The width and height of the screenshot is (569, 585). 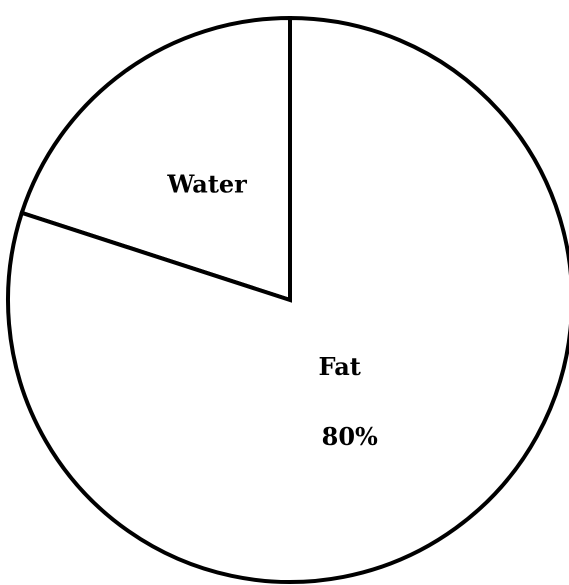 What do you see at coordinates (340, 366) in the screenshot?
I see `slice-label: Fat` at bounding box center [340, 366].